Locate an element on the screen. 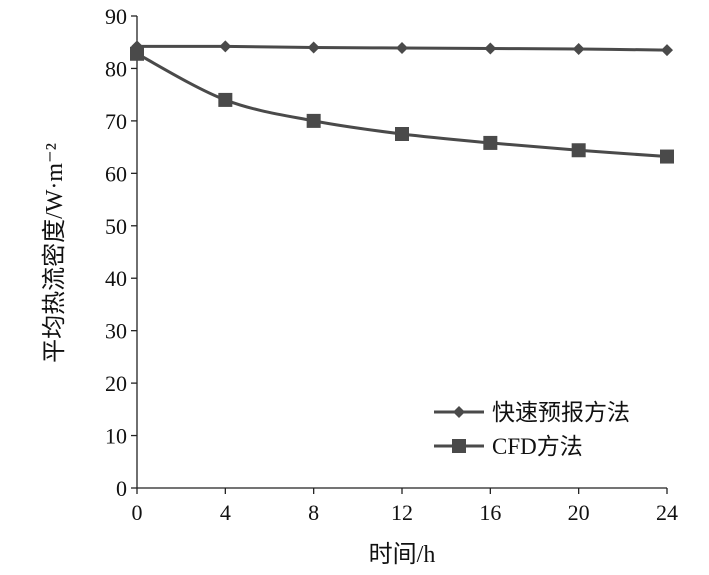  x-tick-label: 16 is located at coordinates (490, 512).